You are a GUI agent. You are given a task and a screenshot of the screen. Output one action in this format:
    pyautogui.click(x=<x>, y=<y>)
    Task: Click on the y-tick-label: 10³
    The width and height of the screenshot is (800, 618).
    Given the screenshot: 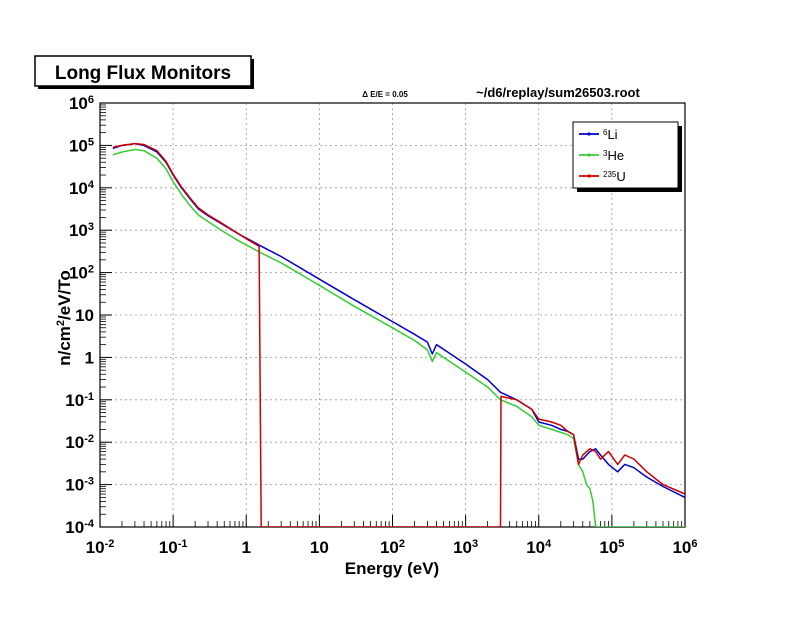 What is the action you would take?
    pyautogui.click(x=81, y=230)
    